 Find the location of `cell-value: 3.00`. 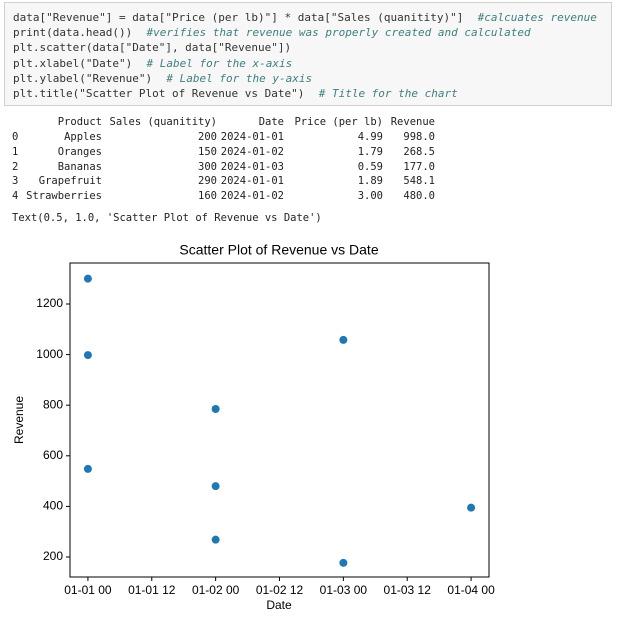

cell-value: 3.00 is located at coordinates (370, 196).